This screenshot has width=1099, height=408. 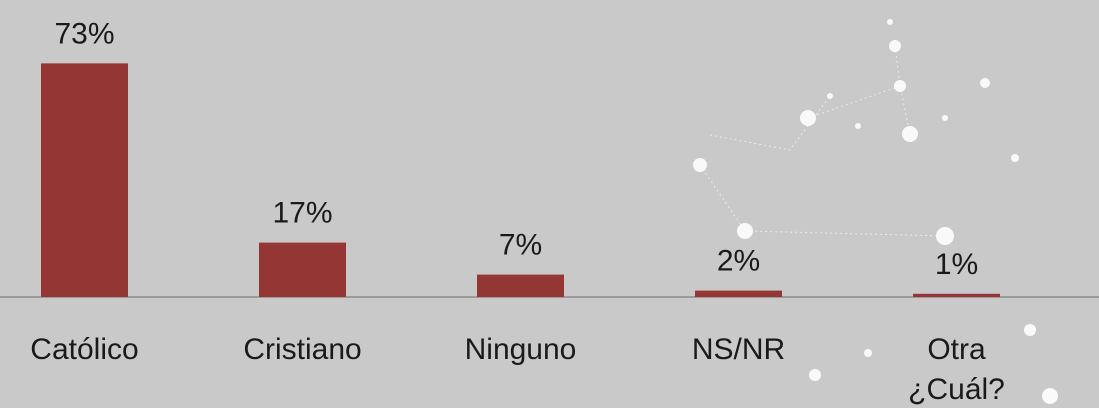 I want to click on value-label: 2%, so click(x=738, y=261).